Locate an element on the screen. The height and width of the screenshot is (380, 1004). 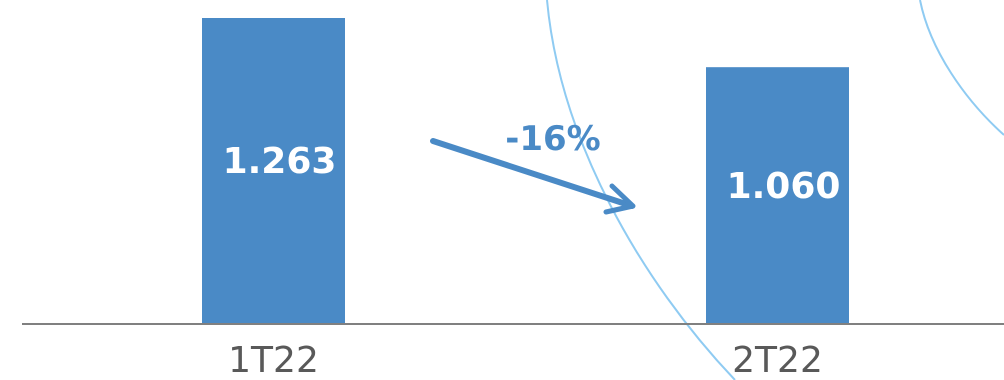
x-tick-label-2T22: 2T22 is located at coordinates (777, 360).